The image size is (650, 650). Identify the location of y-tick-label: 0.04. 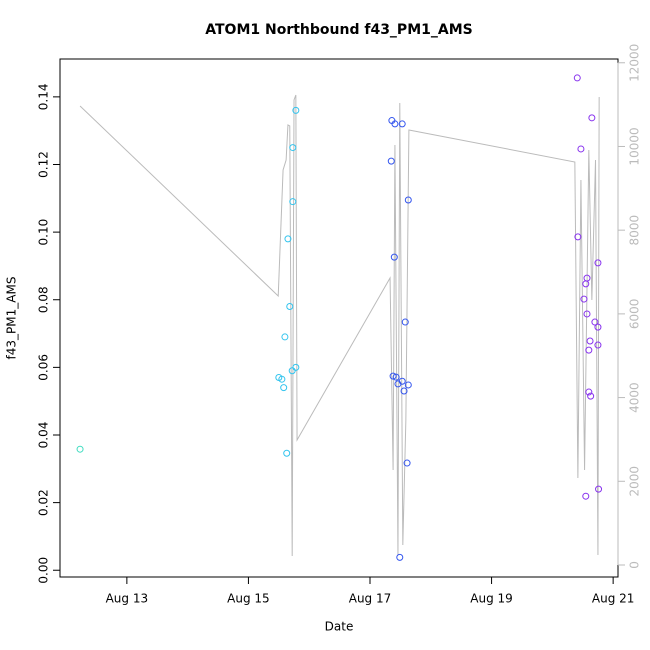
(44, 435).